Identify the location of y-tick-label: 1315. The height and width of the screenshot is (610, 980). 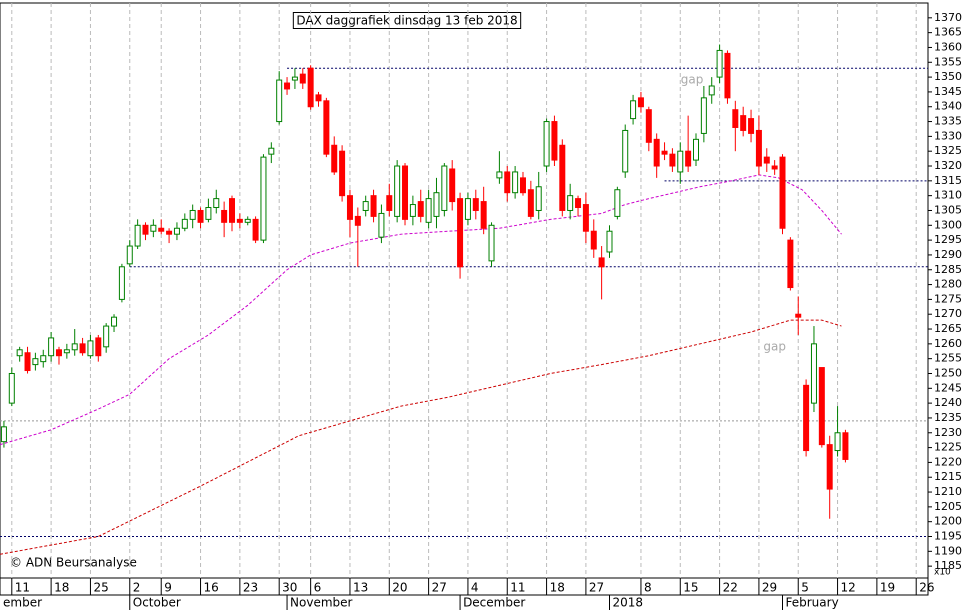
(948, 180).